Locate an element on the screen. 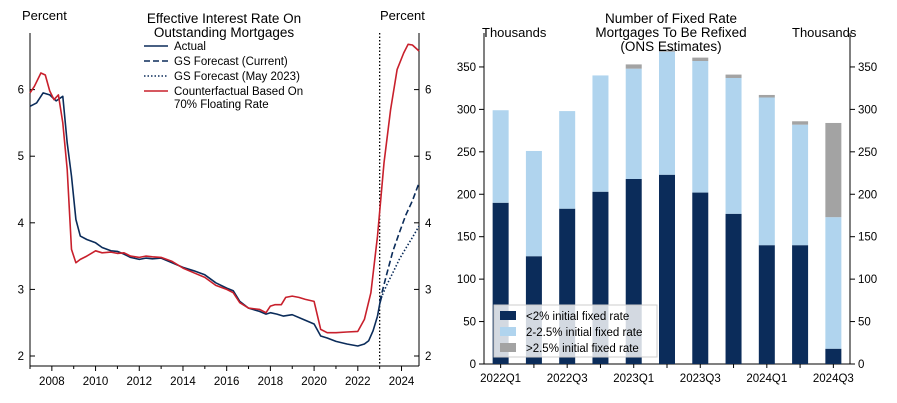  x-tick-label: 2012 is located at coordinates (139, 382).